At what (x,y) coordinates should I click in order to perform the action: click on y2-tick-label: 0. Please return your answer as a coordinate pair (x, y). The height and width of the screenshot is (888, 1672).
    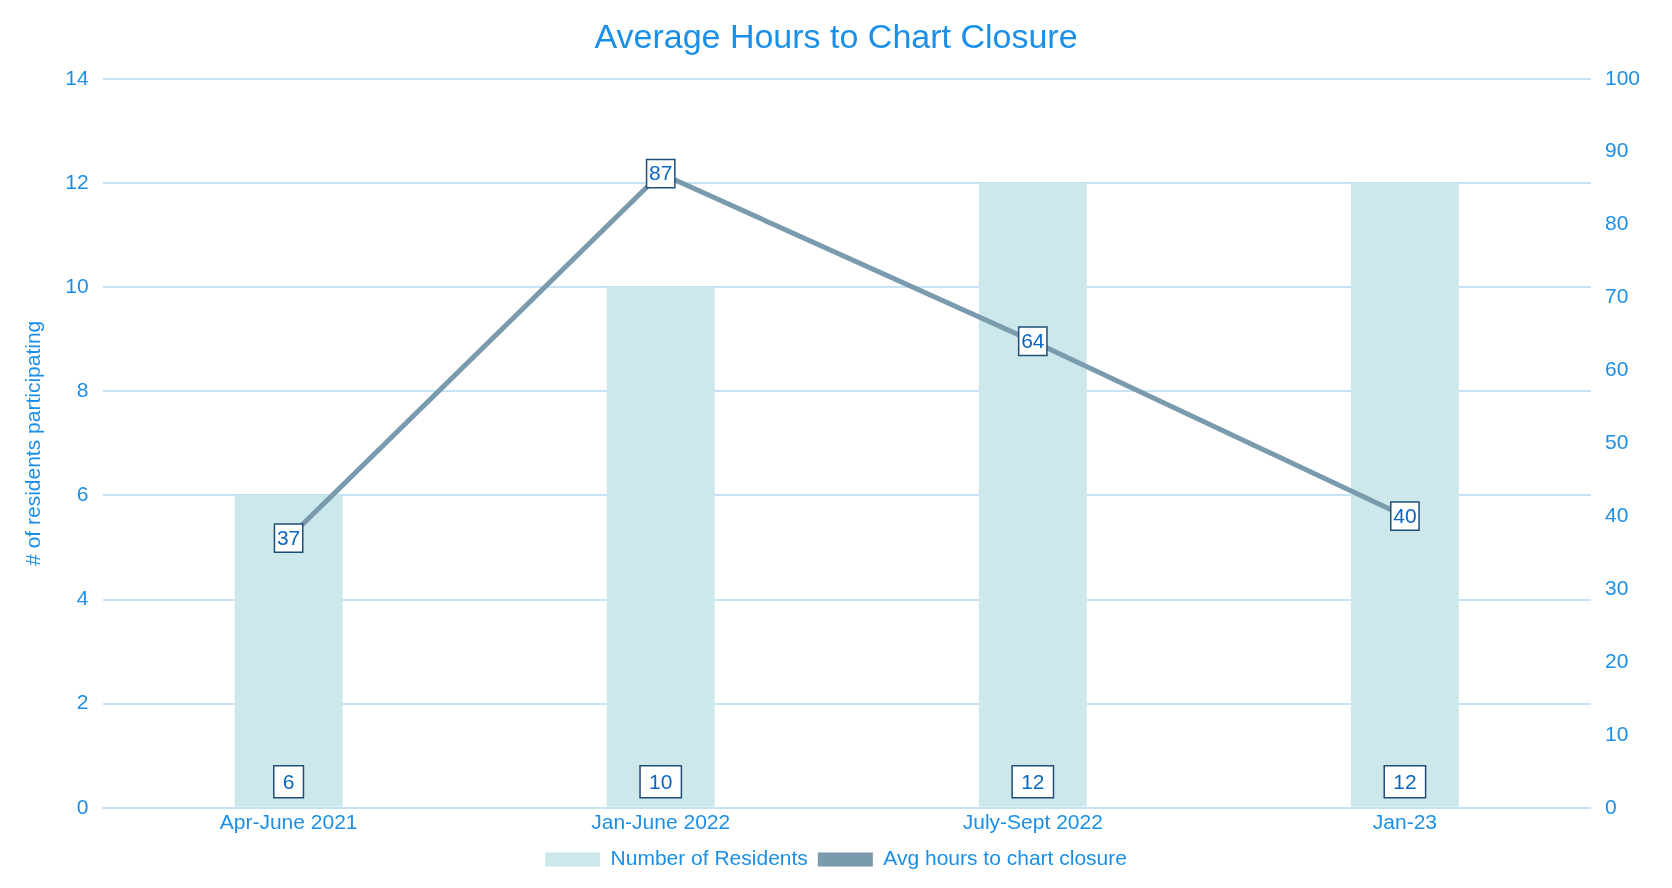
    Looking at the image, I should click on (1610, 806).